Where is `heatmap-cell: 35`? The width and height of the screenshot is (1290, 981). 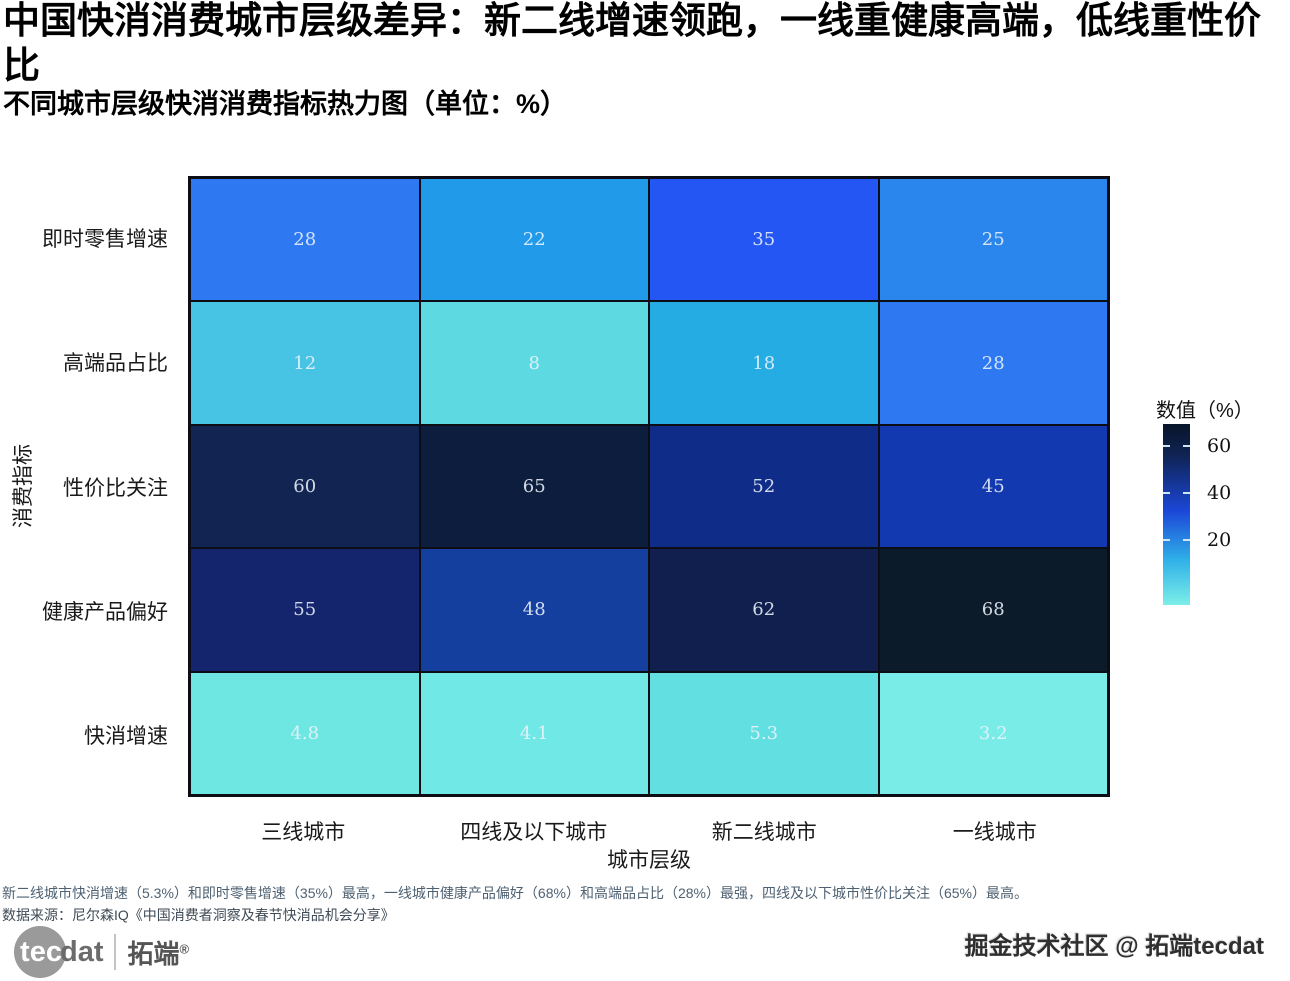 heatmap-cell: 35 is located at coordinates (764, 240).